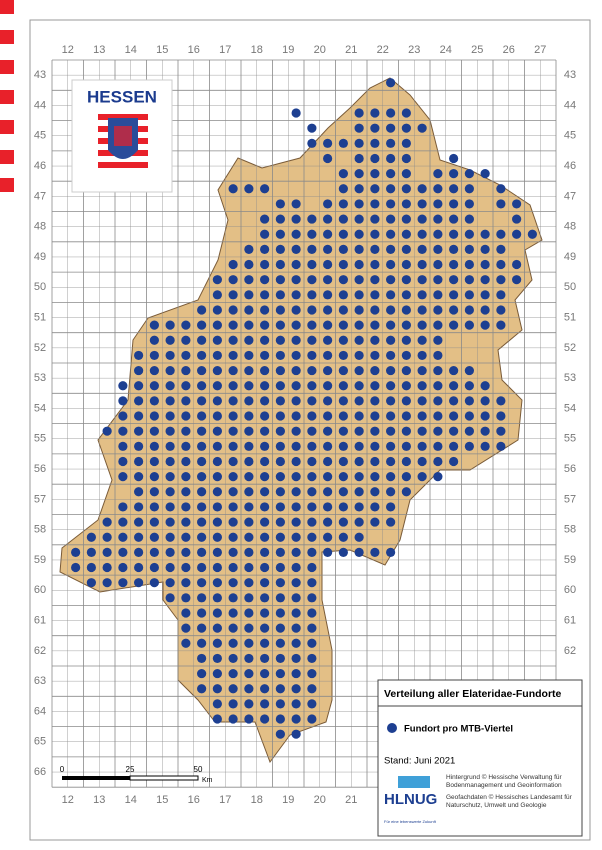 The width and height of the screenshot is (602, 850). I want to click on legend-date: Stand: Juni 2021, so click(419, 761).